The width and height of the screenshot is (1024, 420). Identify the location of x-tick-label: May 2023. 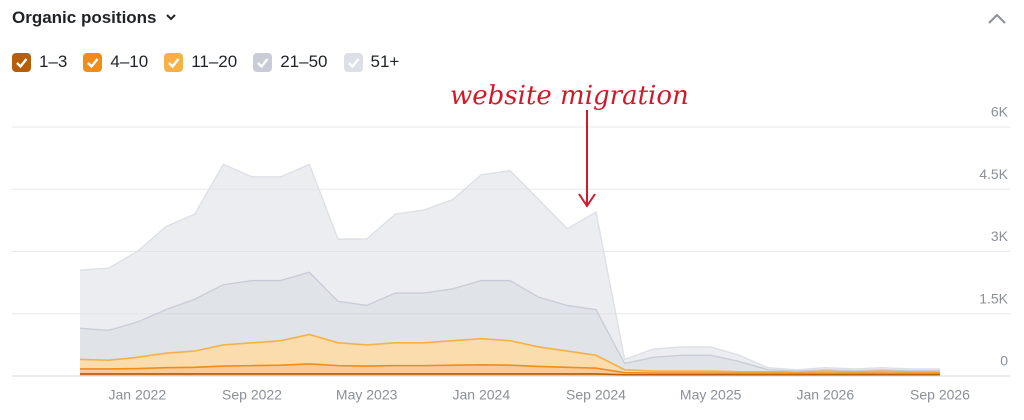
(367, 395).